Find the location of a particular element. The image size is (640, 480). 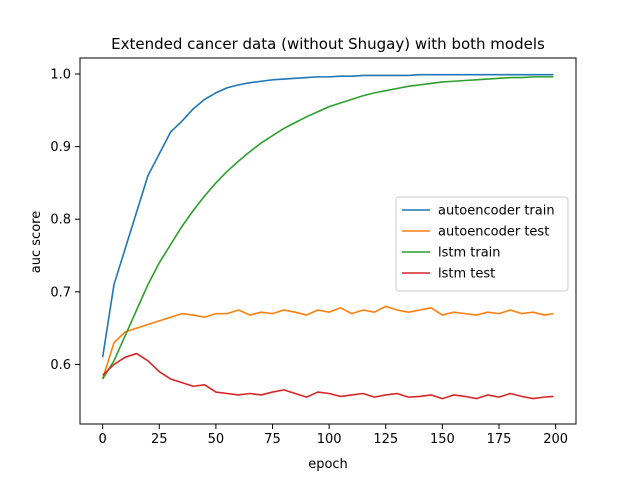

legend-label-lstm-test: lstm test is located at coordinates (466, 274).